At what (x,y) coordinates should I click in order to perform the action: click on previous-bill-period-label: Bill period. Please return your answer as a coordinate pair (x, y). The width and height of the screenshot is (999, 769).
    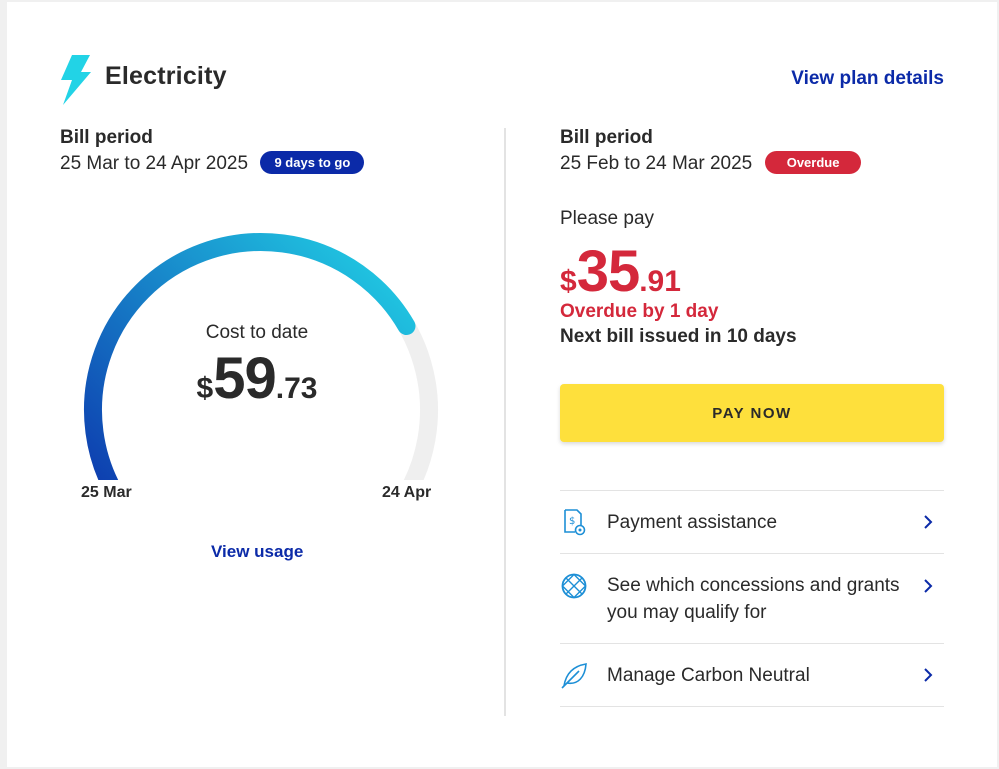
    Looking at the image, I should click on (606, 137).